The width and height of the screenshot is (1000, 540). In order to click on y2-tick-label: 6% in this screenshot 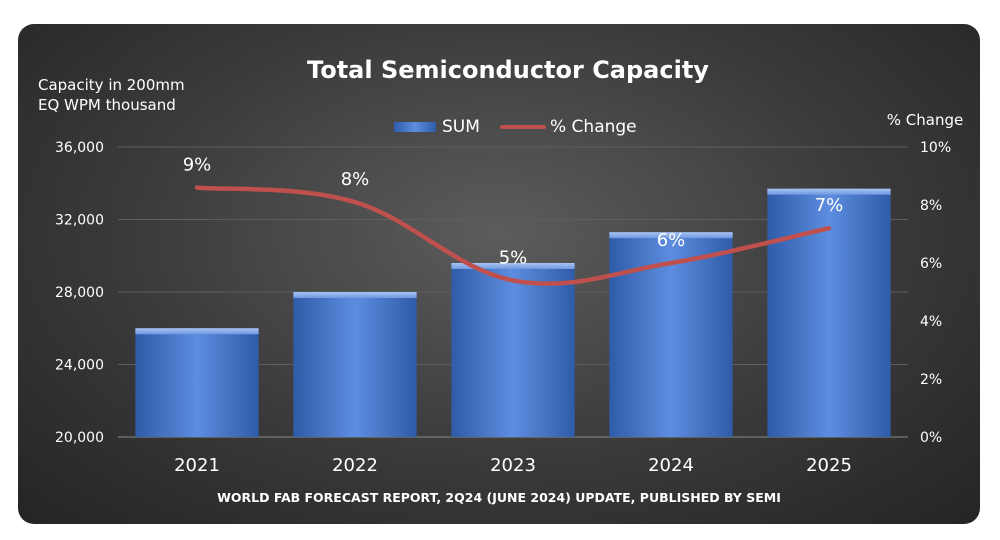, I will do `click(931, 264)`.